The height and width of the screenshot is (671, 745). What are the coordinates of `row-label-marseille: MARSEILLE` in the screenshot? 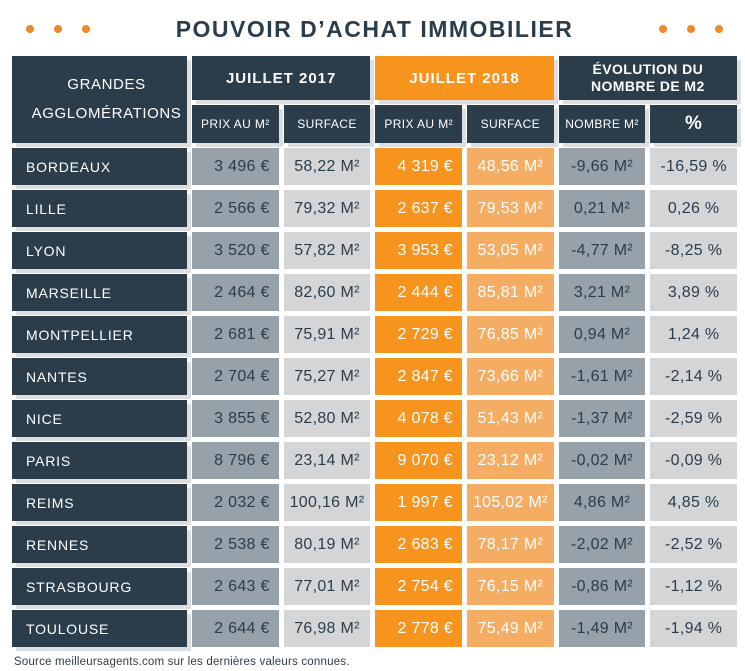 It's located at (99, 292).